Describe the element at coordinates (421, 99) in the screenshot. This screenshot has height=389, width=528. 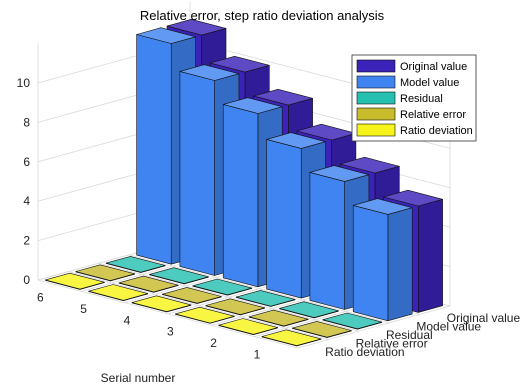
I see `legend-entry: Residual` at that location.